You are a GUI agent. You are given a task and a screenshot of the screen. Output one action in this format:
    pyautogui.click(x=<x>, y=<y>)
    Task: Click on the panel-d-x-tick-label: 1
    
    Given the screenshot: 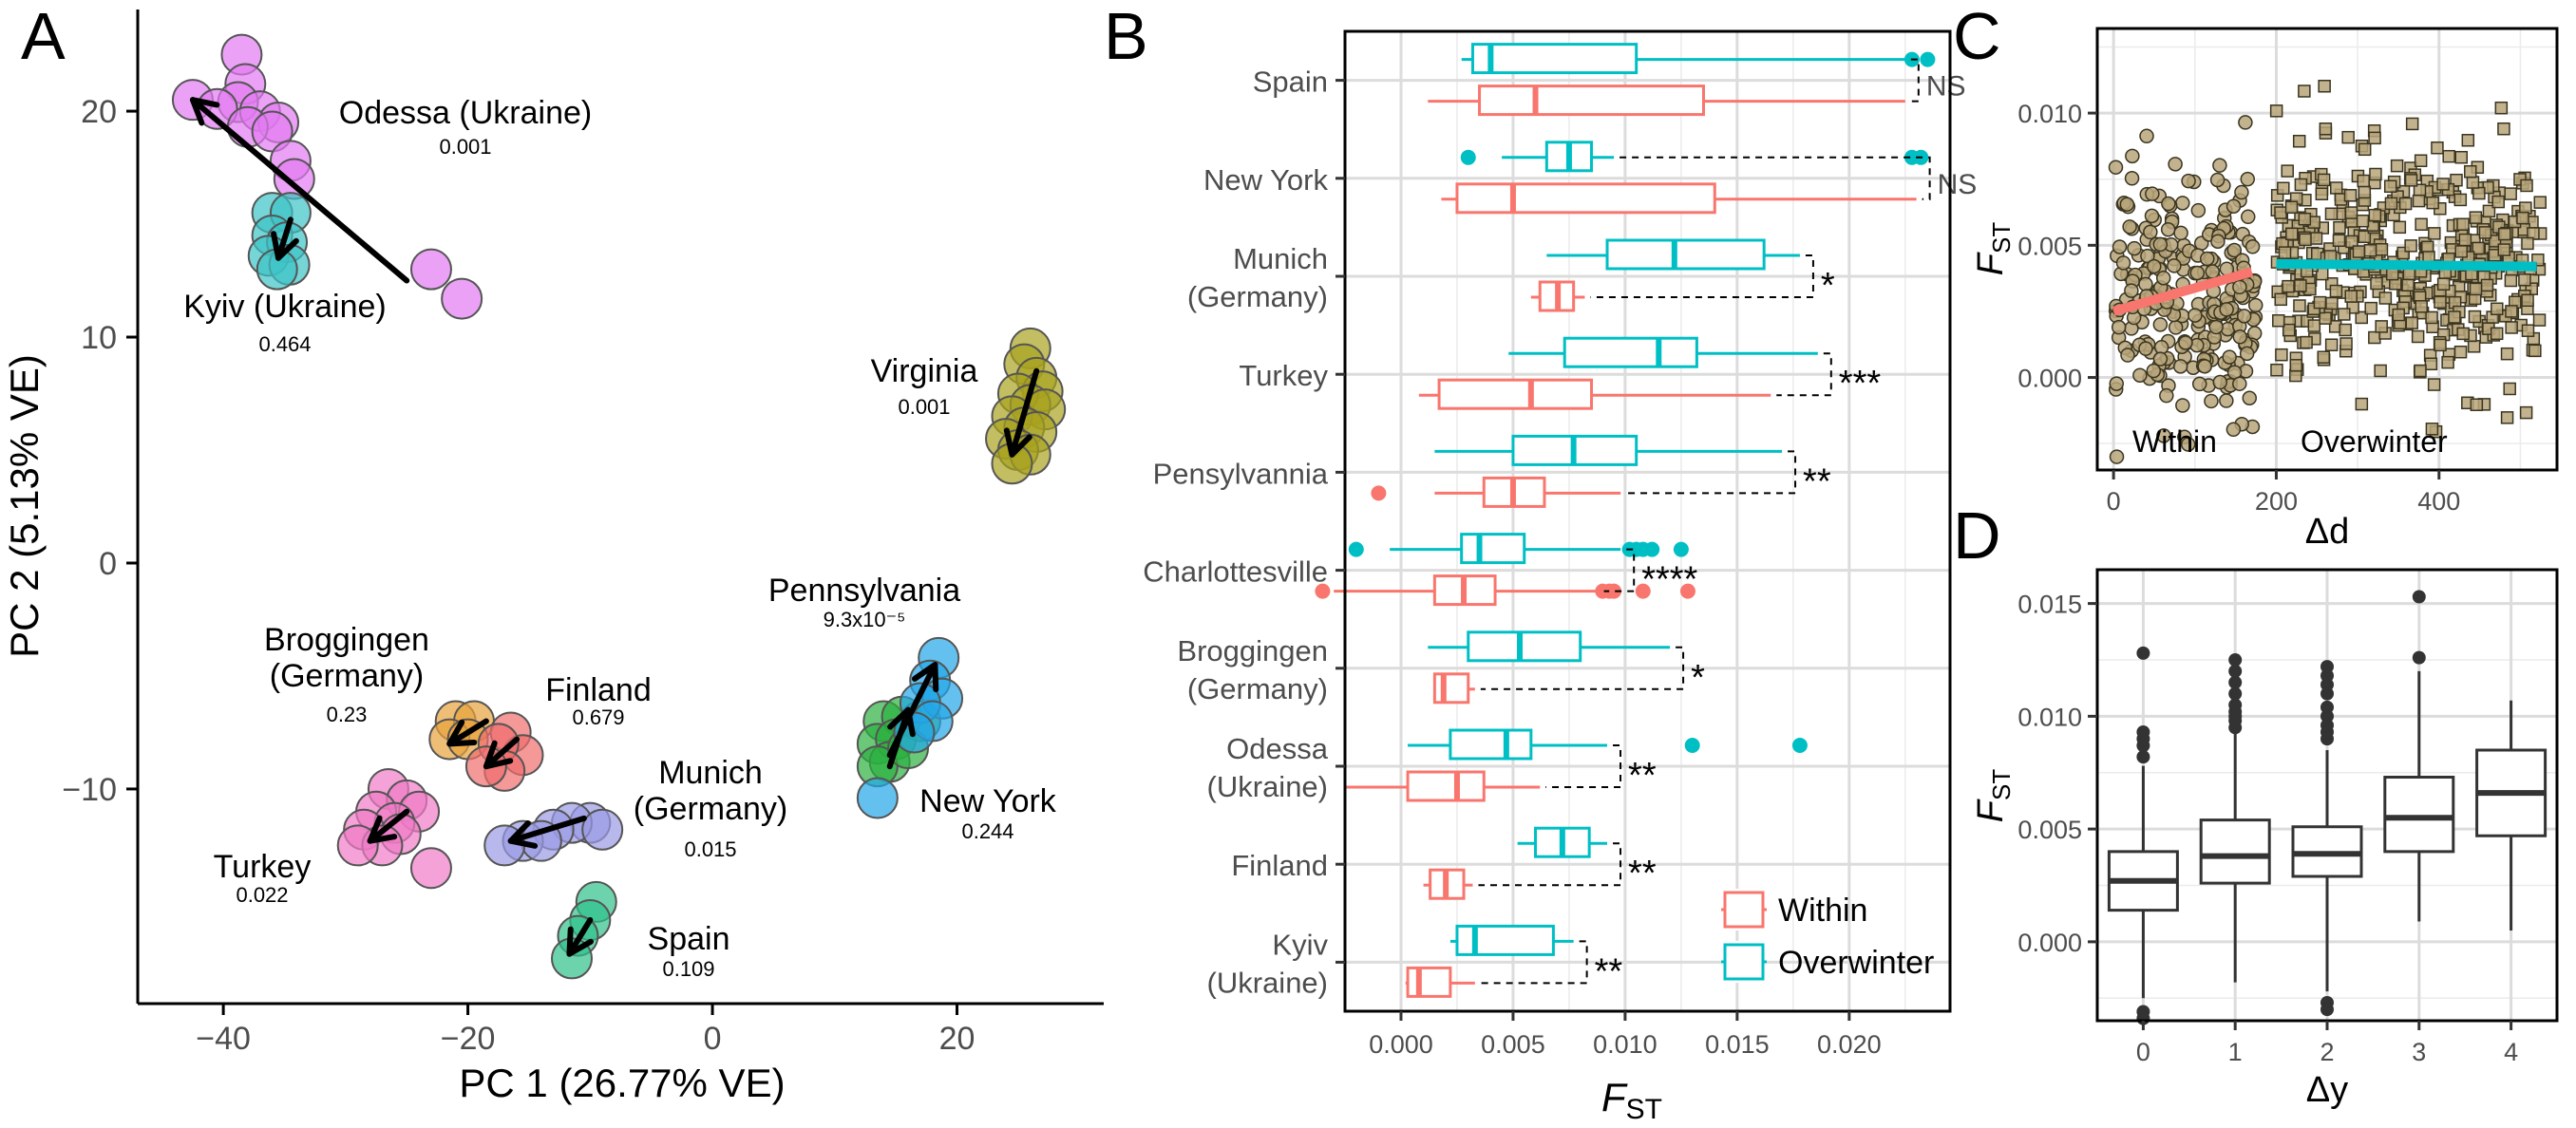 What is the action you would take?
    pyautogui.click(x=2235, y=1052)
    